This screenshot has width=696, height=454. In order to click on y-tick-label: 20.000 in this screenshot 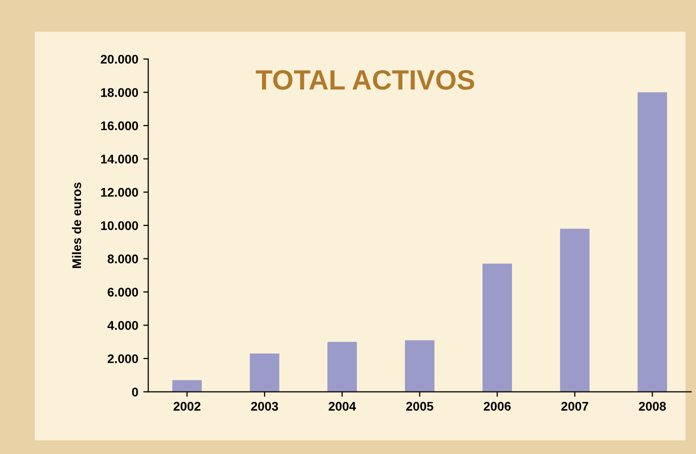, I will do `click(119, 59)`.